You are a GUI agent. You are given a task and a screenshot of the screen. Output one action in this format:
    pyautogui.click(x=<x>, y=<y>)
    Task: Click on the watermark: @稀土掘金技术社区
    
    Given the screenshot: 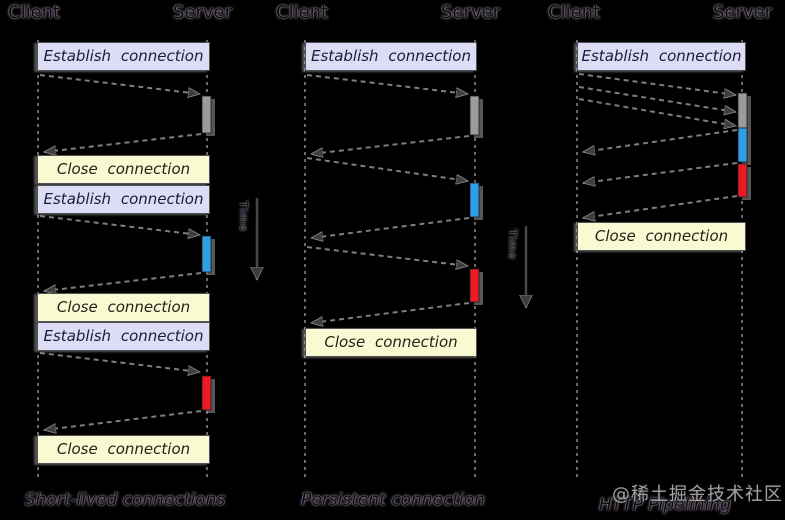 What is the action you would take?
    pyautogui.click(x=697, y=494)
    